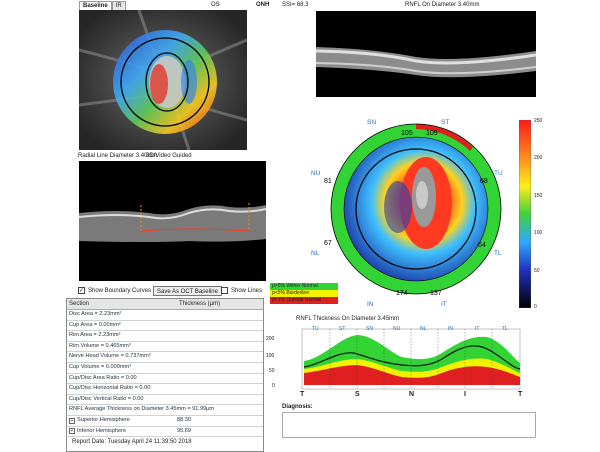  Describe the element at coordinates (184, 430) in the screenshot. I see `inferior-value: 95.69` at that location.